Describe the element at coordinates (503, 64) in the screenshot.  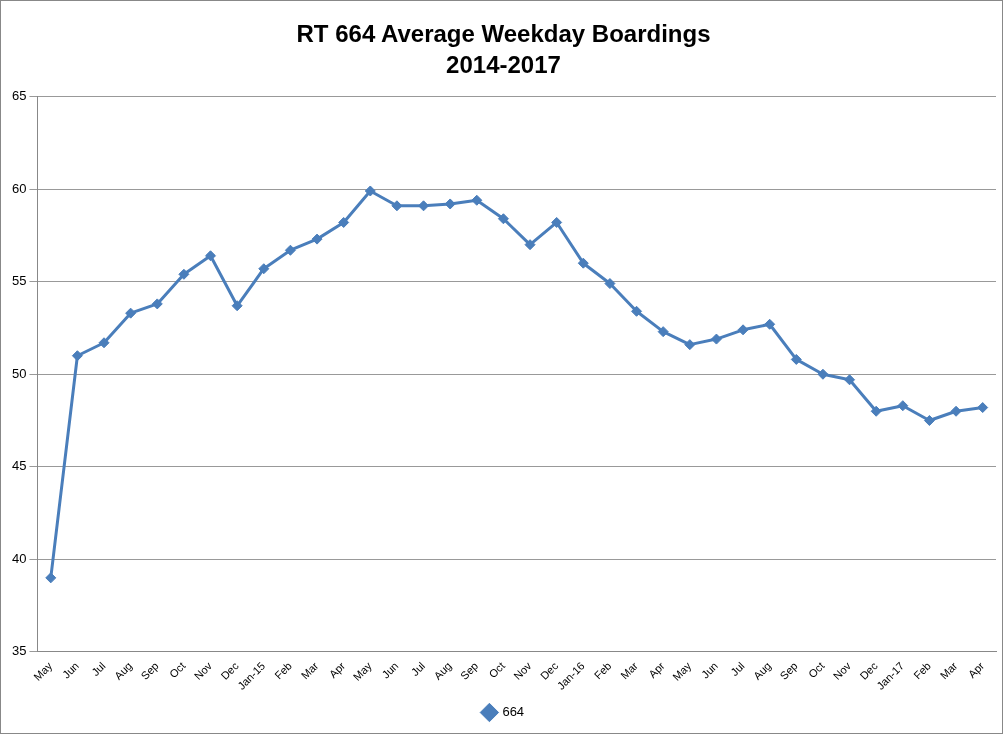
I see `chart-subtitle: 2014-2017` at that location.